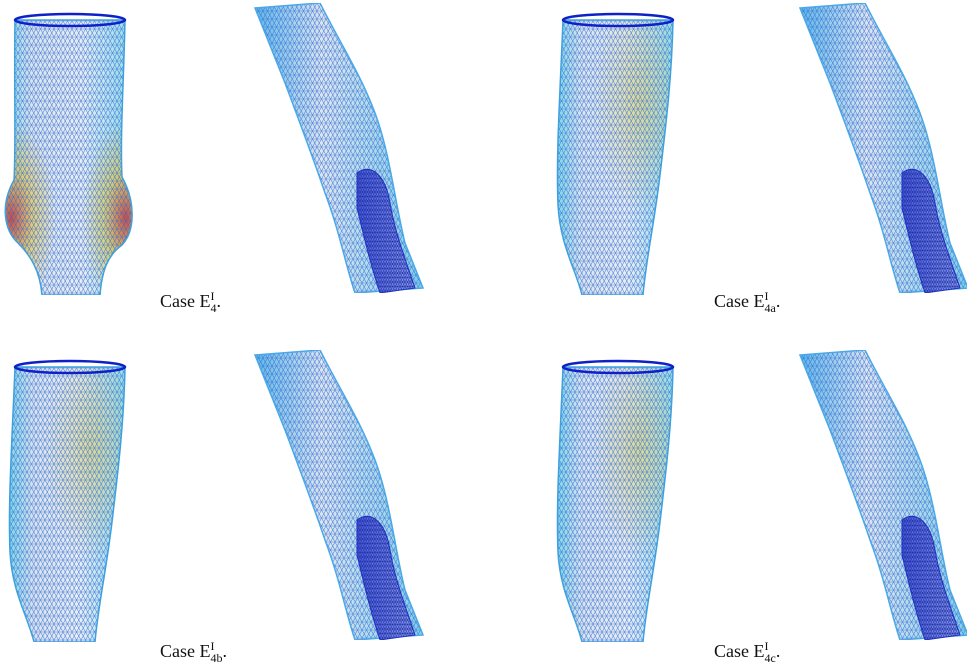 The image size is (967, 667). What do you see at coordinates (216, 658) in the screenshot?
I see `caption-sub: 4b` at bounding box center [216, 658].